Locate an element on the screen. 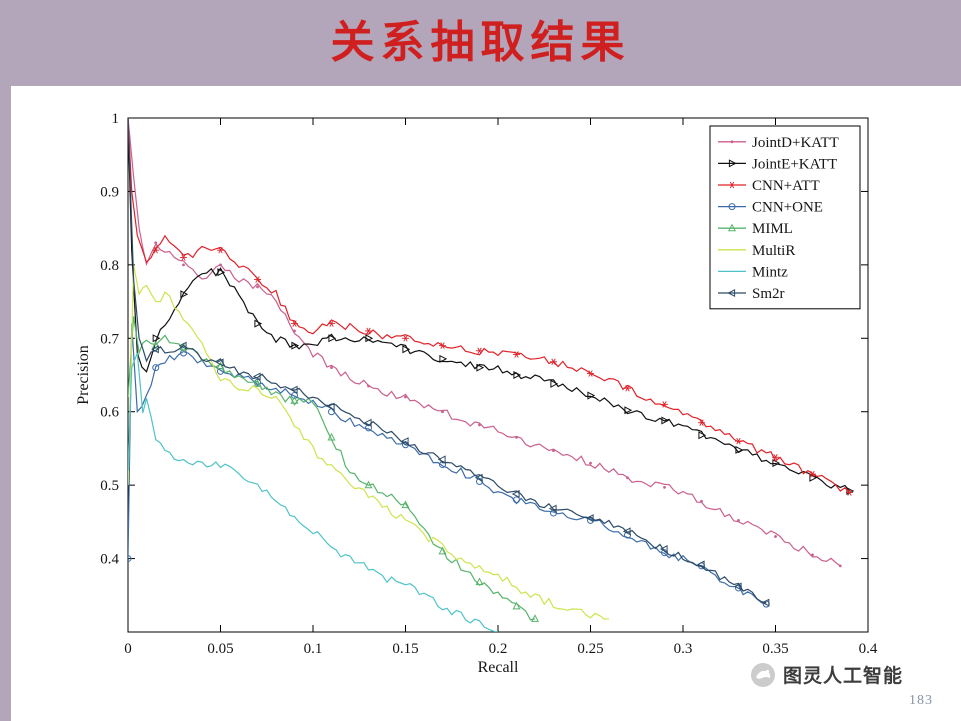 Image resolution: width=961 pixels, height=721 pixels. legend-label-CNN+ONE: CNN+ONE is located at coordinates (787, 208).